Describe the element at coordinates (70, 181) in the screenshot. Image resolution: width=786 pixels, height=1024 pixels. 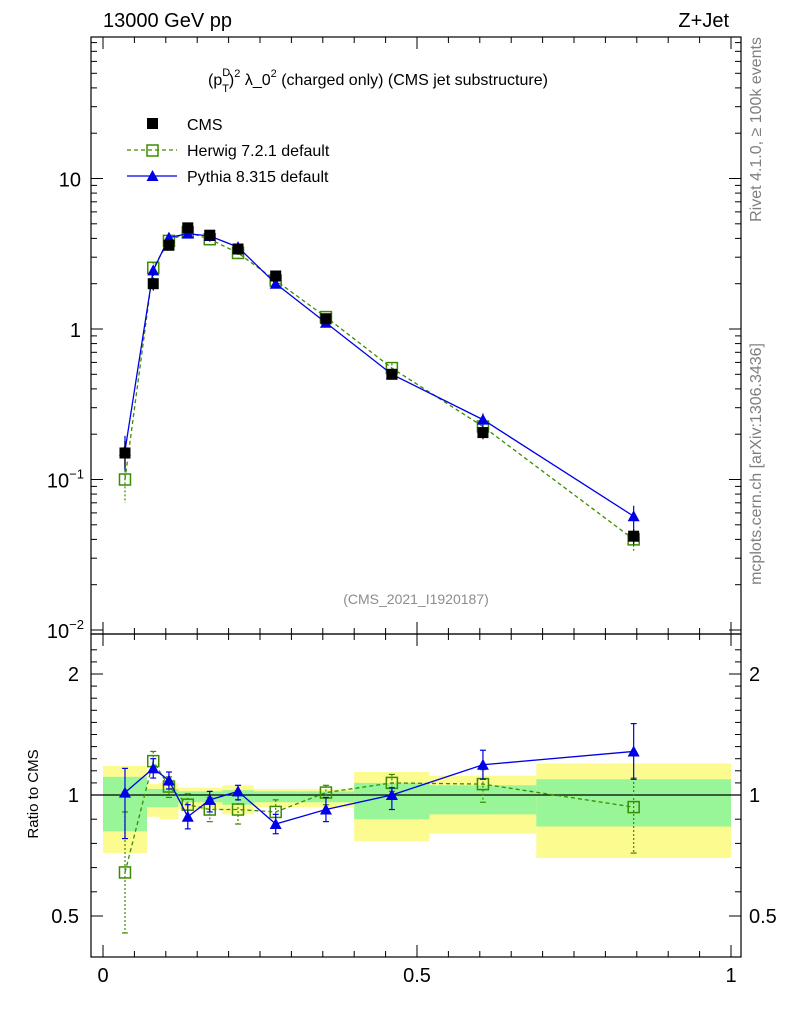
I see `y-tick-label-upper: 10` at that location.